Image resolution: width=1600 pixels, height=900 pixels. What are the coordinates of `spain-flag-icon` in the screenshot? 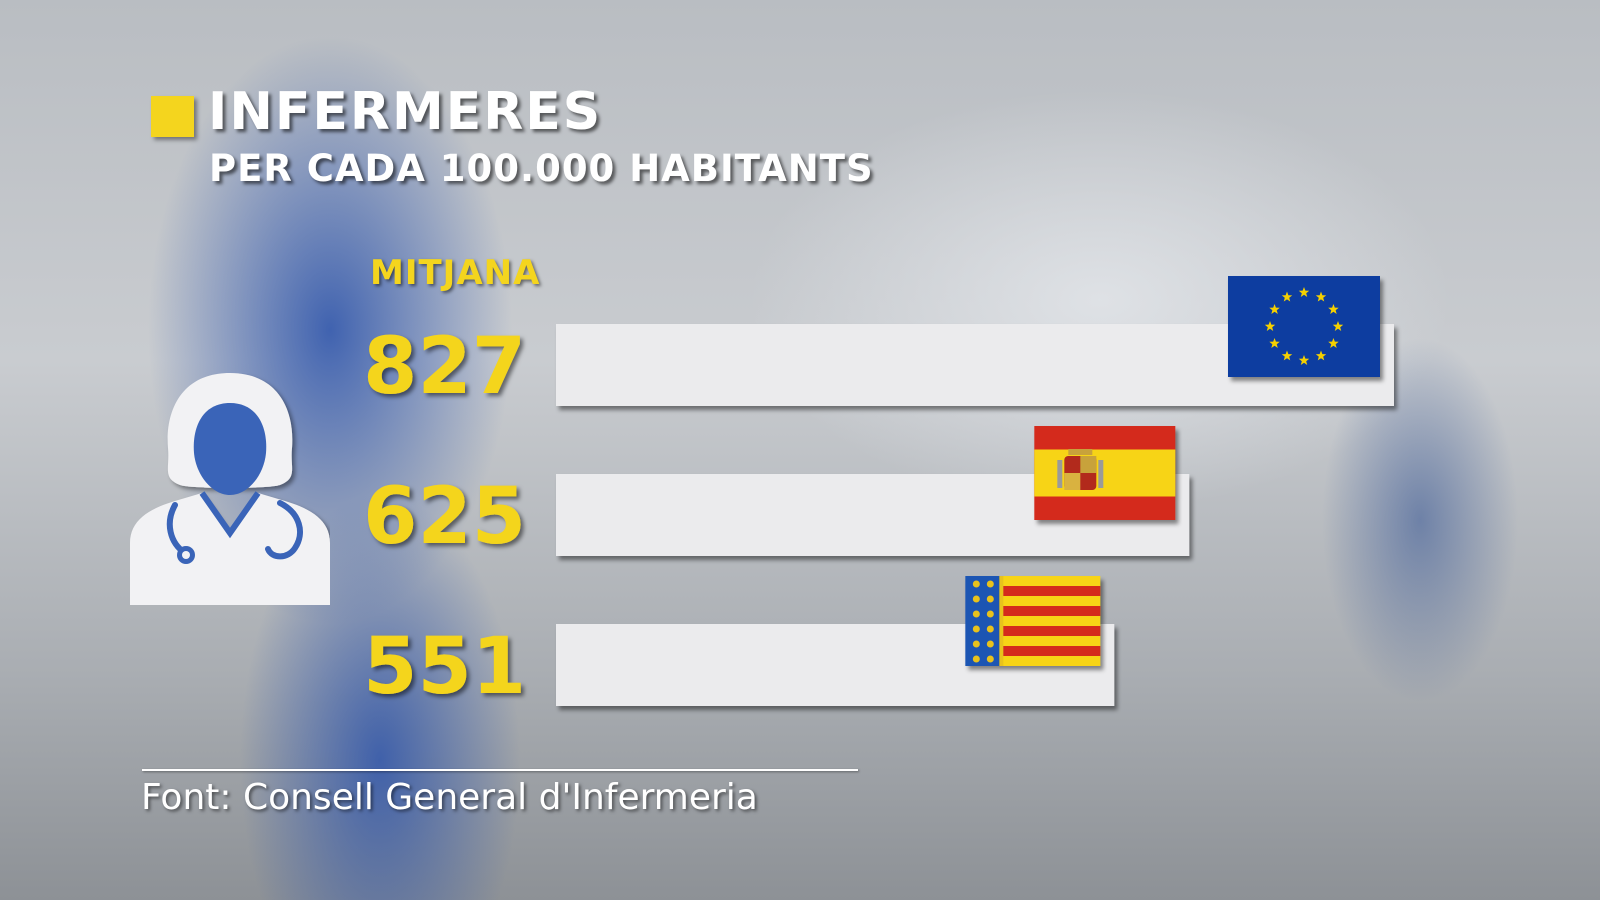 It's located at (1105, 473).